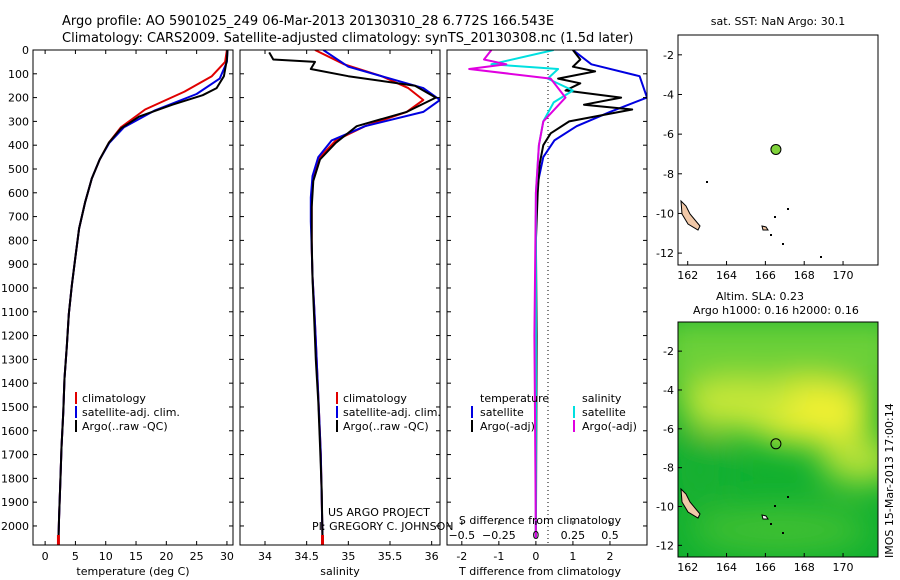  What do you see at coordinates (610, 535) in the screenshot?
I see `x2-tick-label: 0.5` at bounding box center [610, 535].